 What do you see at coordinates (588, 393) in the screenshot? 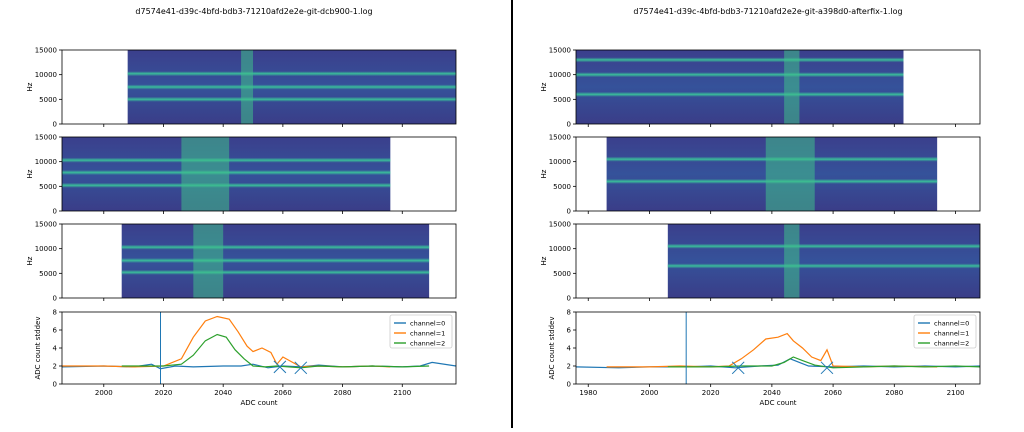
I see `x-tick-label: 1980` at bounding box center [588, 393].